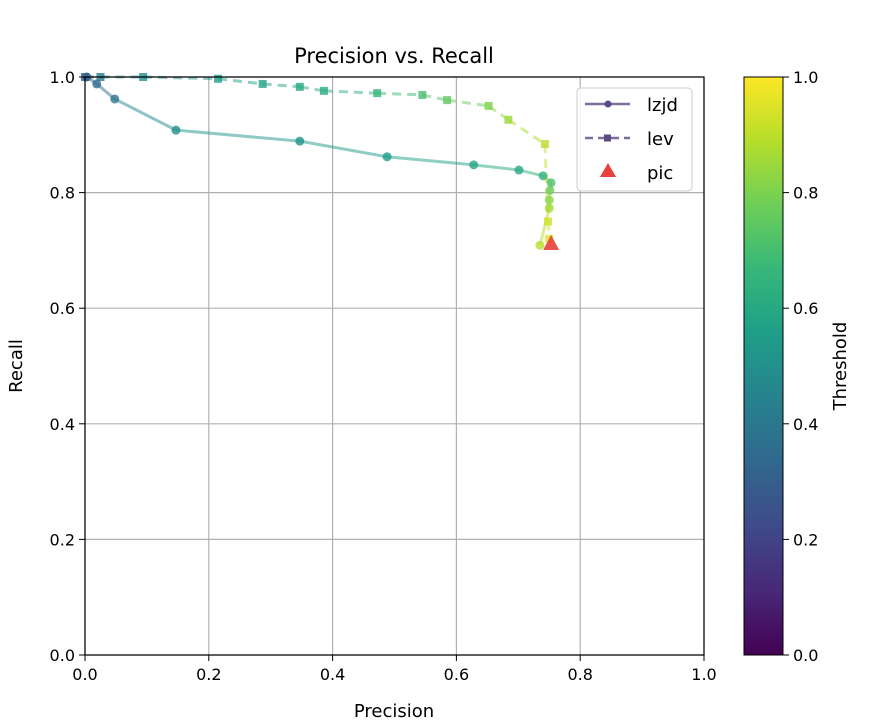 The image size is (887, 724). What do you see at coordinates (62, 308) in the screenshot?
I see `y-tick-label: 0.6` at bounding box center [62, 308].